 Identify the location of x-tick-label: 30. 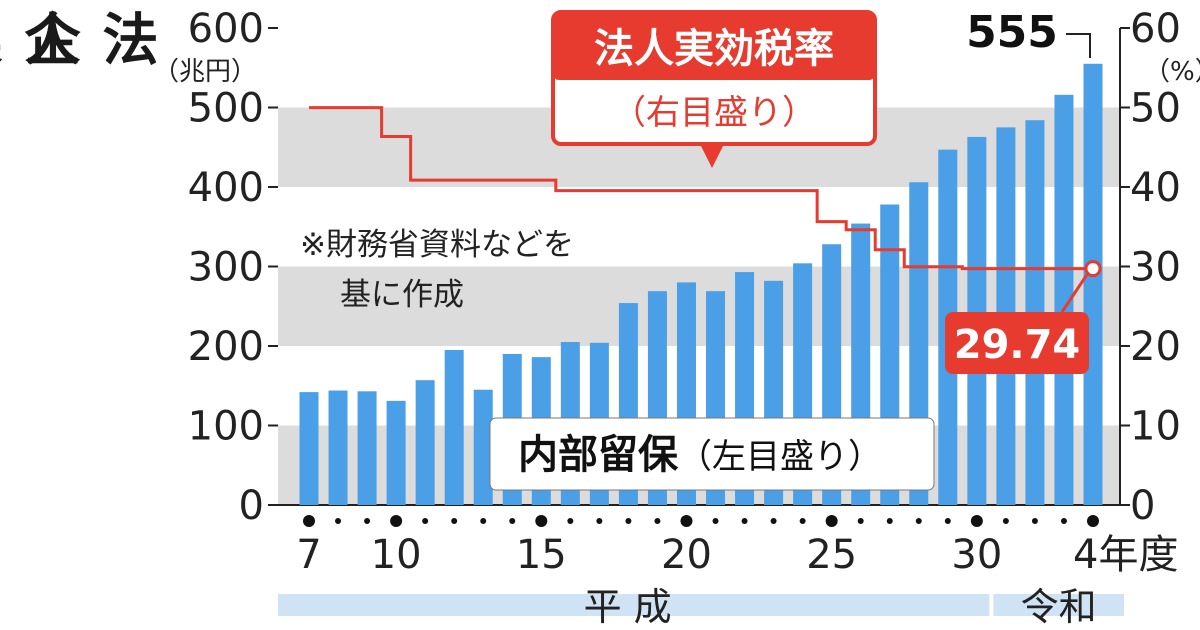
(976, 555).